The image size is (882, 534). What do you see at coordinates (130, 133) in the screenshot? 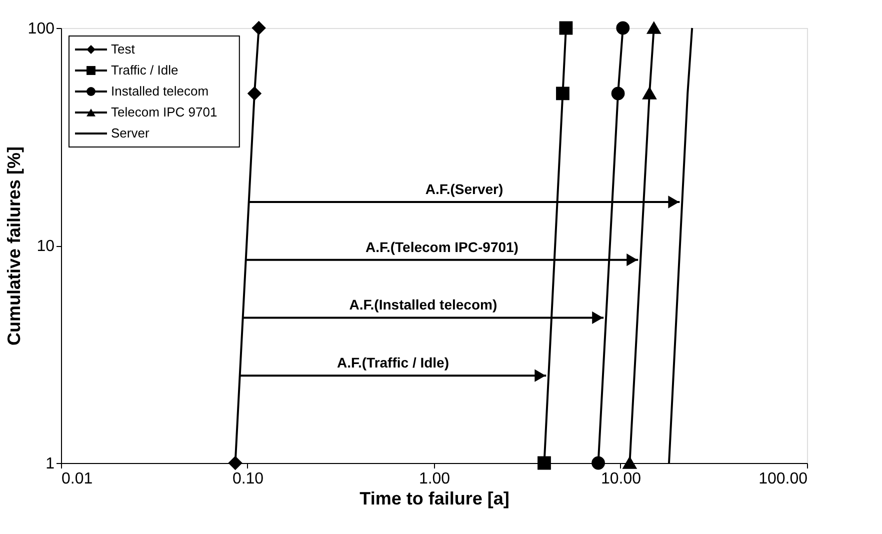
I see `legend-label: Server` at bounding box center [130, 133].